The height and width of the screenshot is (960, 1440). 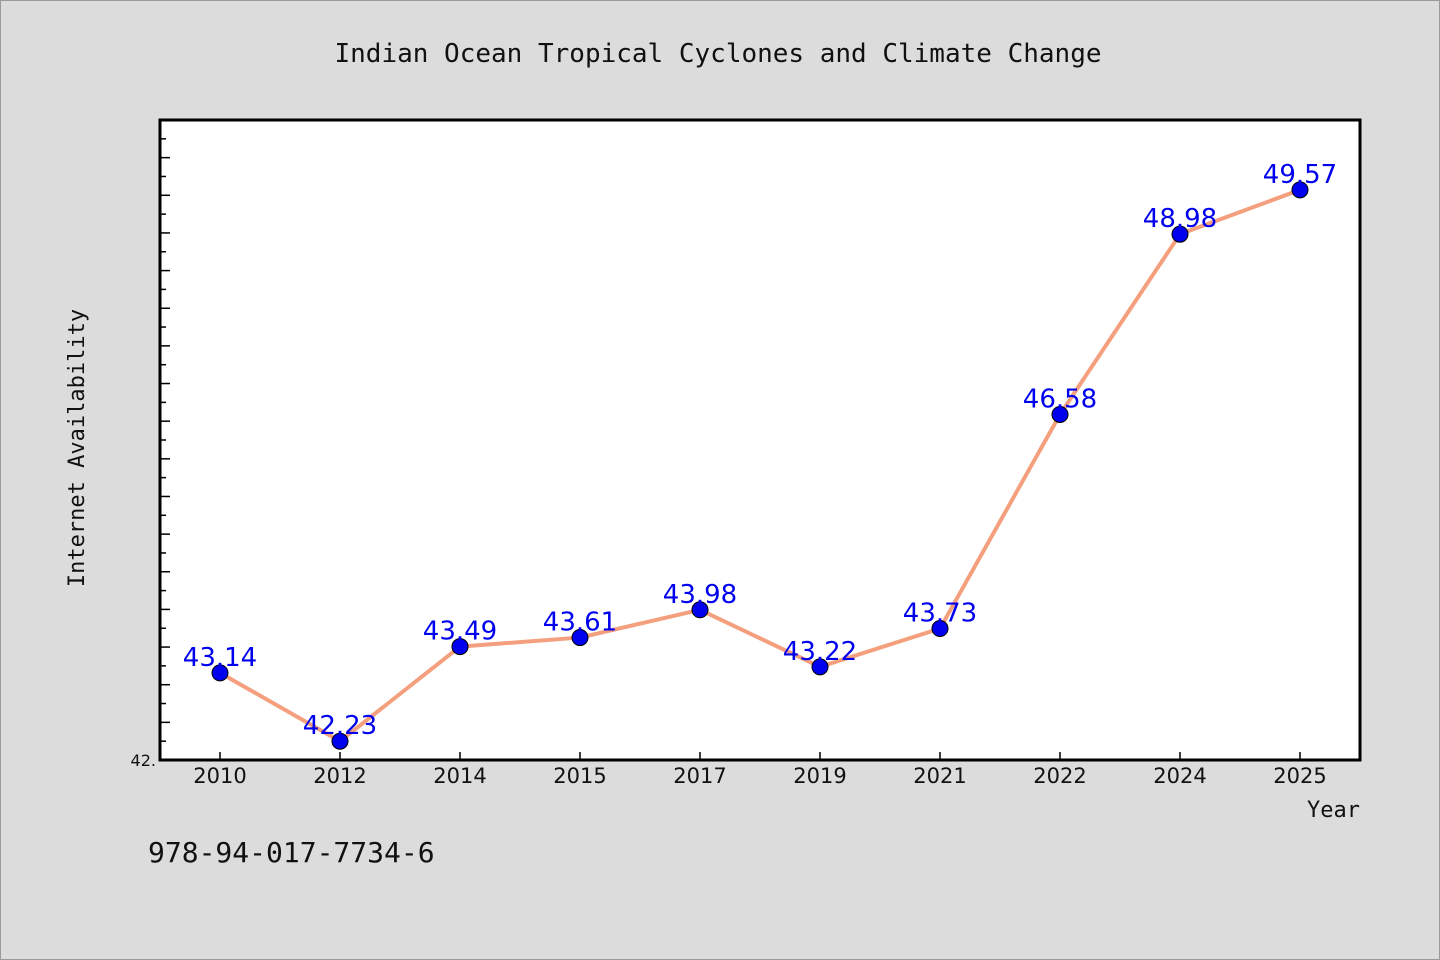 What do you see at coordinates (340, 726) in the screenshot?
I see `data-label: 42.23` at bounding box center [340, 726].